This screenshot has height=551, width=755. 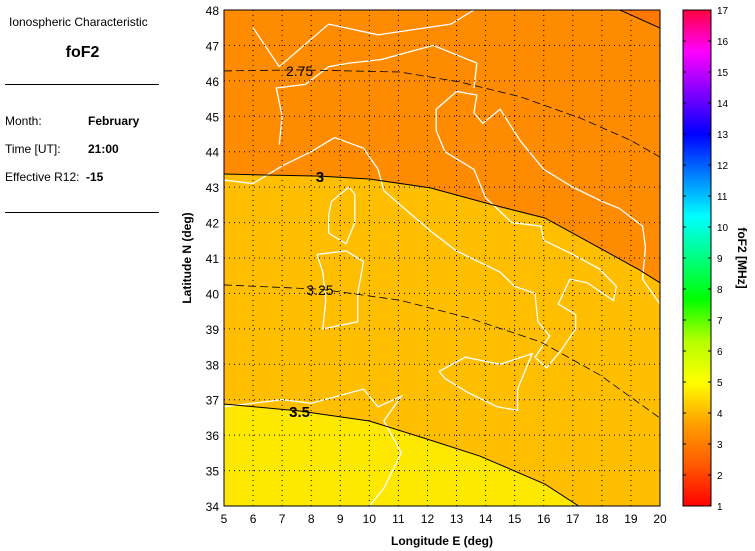 I want to click on colorbar-tick-label: 4, so click(x=720, y=414).